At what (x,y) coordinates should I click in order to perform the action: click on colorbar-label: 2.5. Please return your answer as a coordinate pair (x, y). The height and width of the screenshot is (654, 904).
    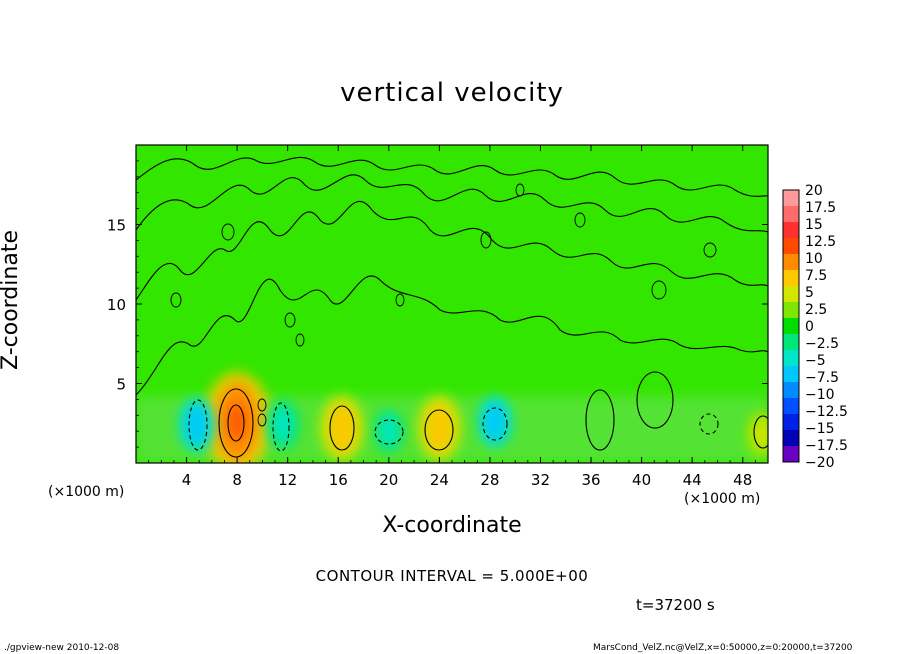
    Looking at the image, I should click on (816, 310).